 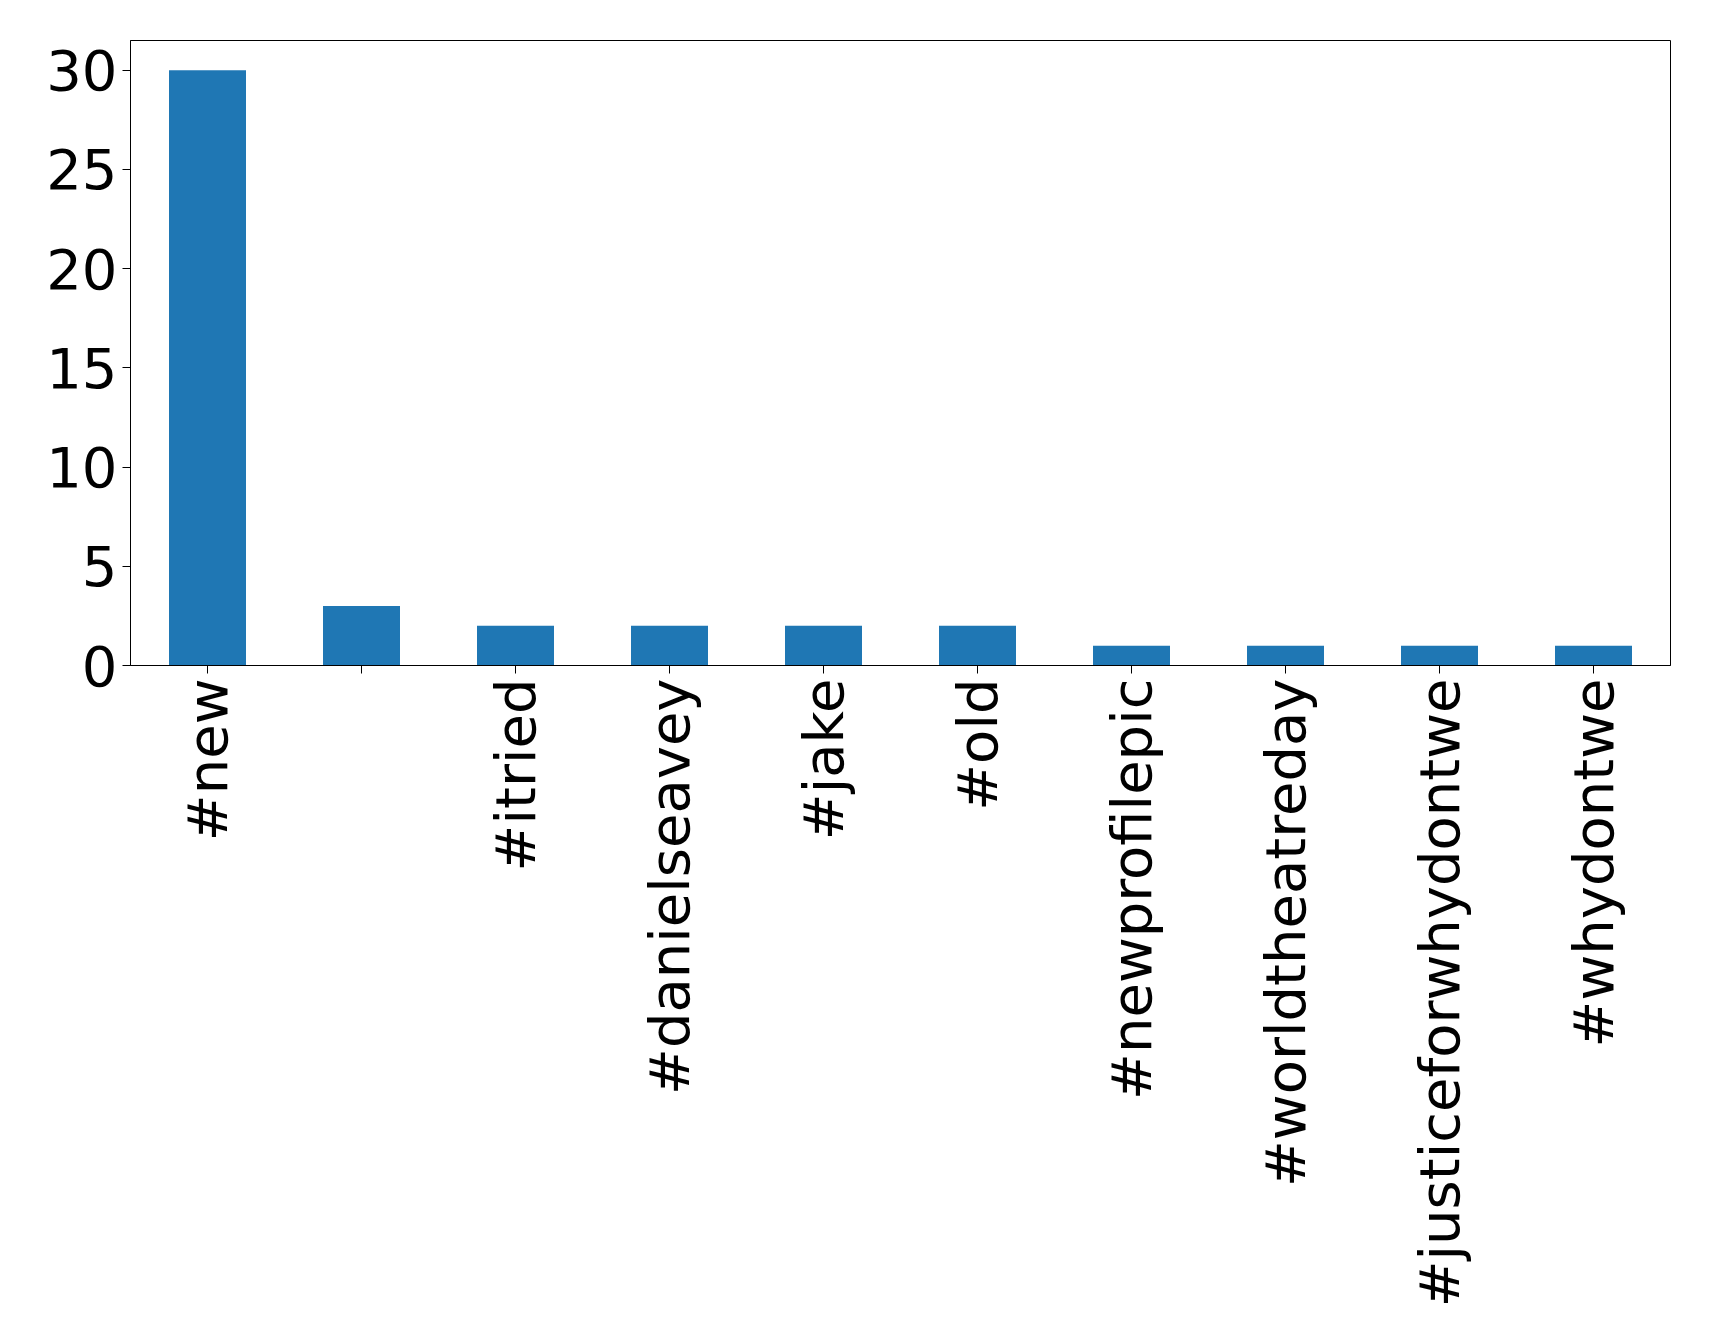 I want to click on y-tick-label: 15, so click(x=82, y=368).